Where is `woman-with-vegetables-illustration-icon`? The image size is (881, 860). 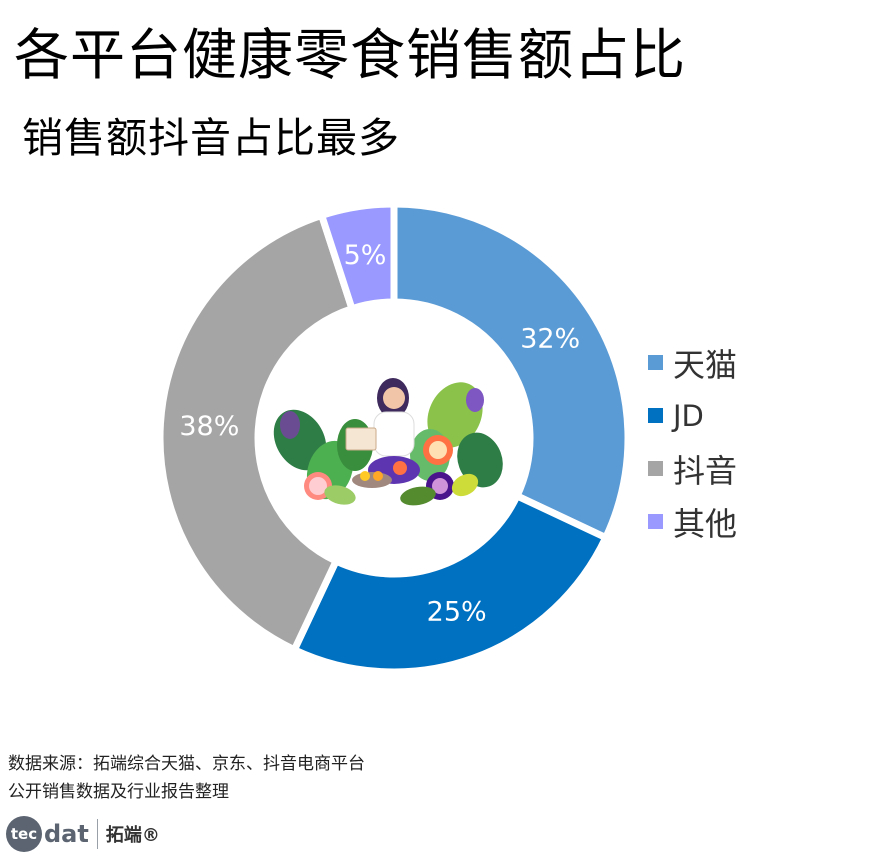
woman-with-vegetables-illustration-icon is located at coordinates (388, 442).